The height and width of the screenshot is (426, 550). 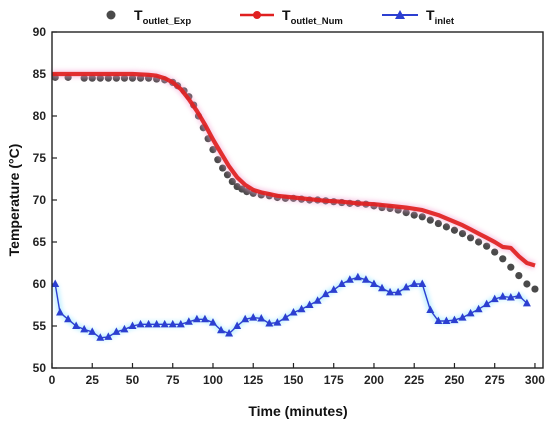 I want to click on y-tick-label: 80, so click(x=40, y=116).